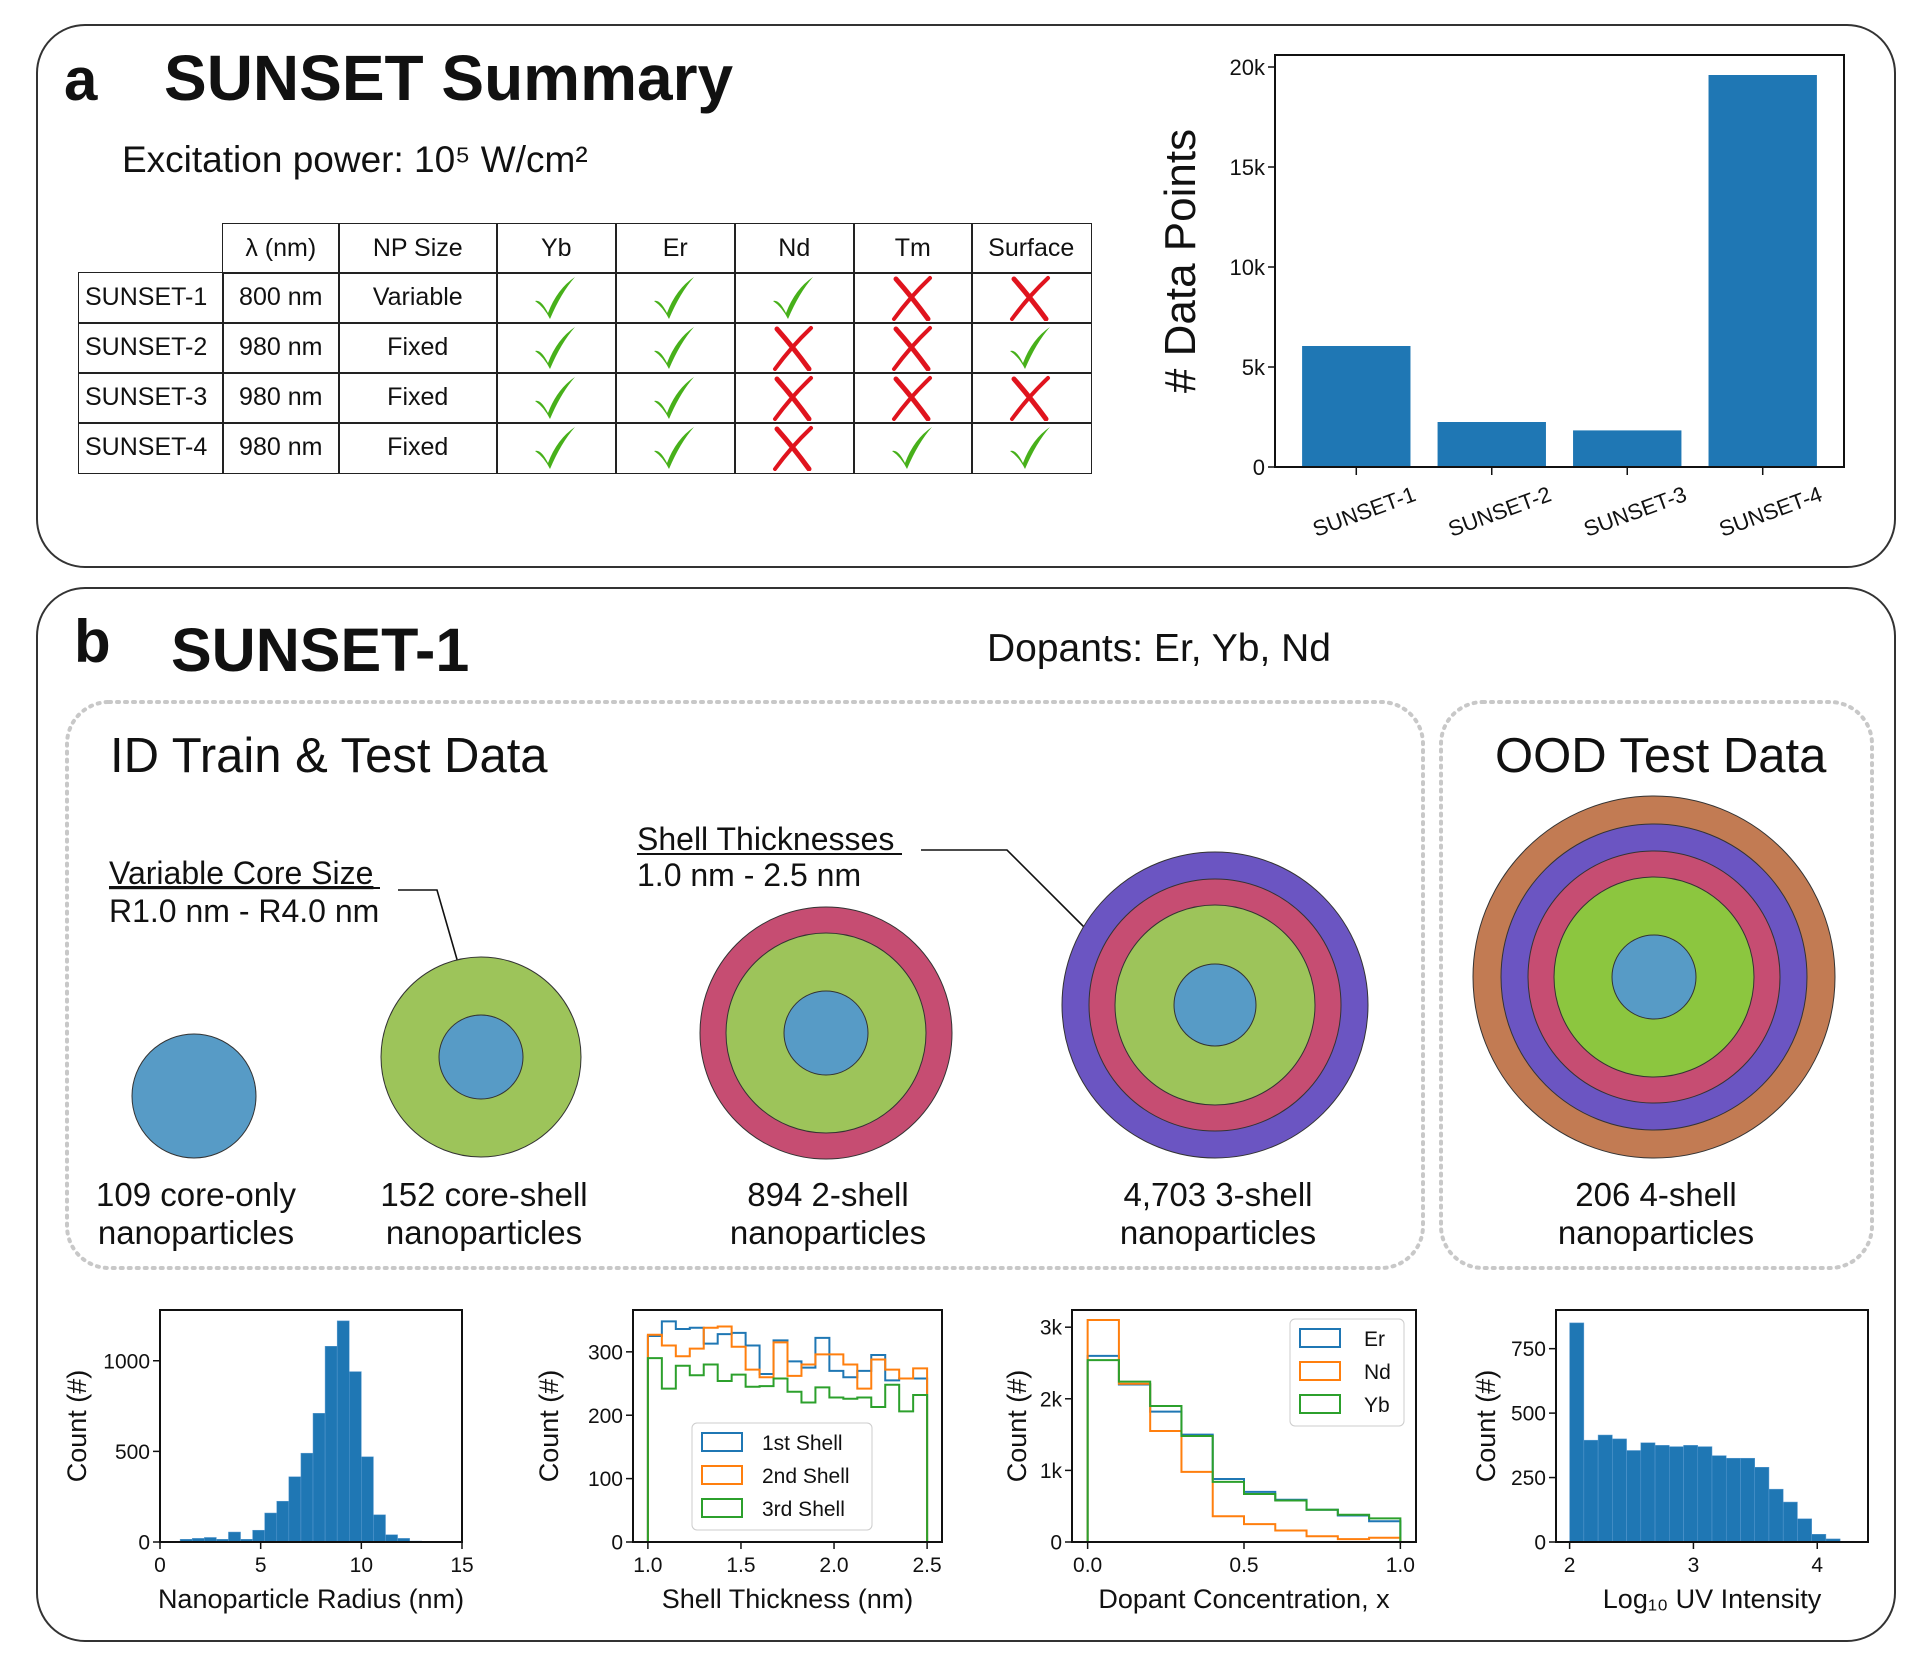 This screenshot has height=1653, width=1911. I want to click on x-tick-label: SUNSET-2, so click(1500, 511).